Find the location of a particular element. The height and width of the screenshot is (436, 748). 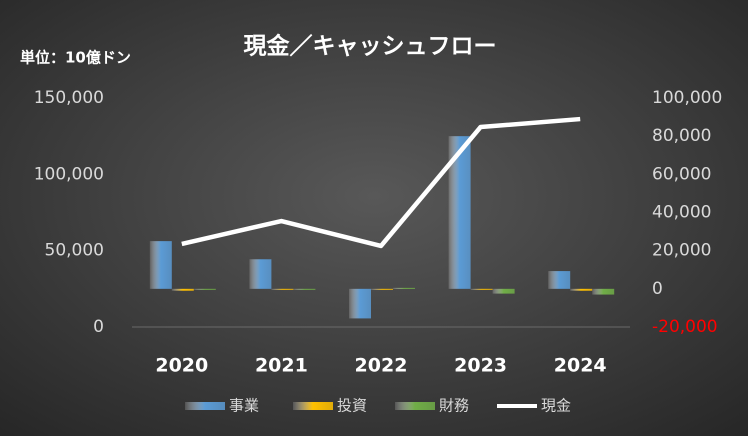

x-tick-label: 2020 is located at coordinates (181, 366).